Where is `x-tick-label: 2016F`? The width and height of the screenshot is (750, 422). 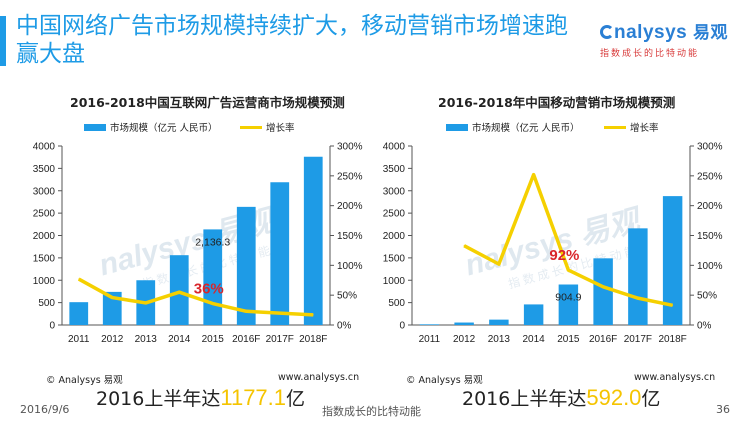 x-tick-label: 2016F is located at coordinates (246, 339).